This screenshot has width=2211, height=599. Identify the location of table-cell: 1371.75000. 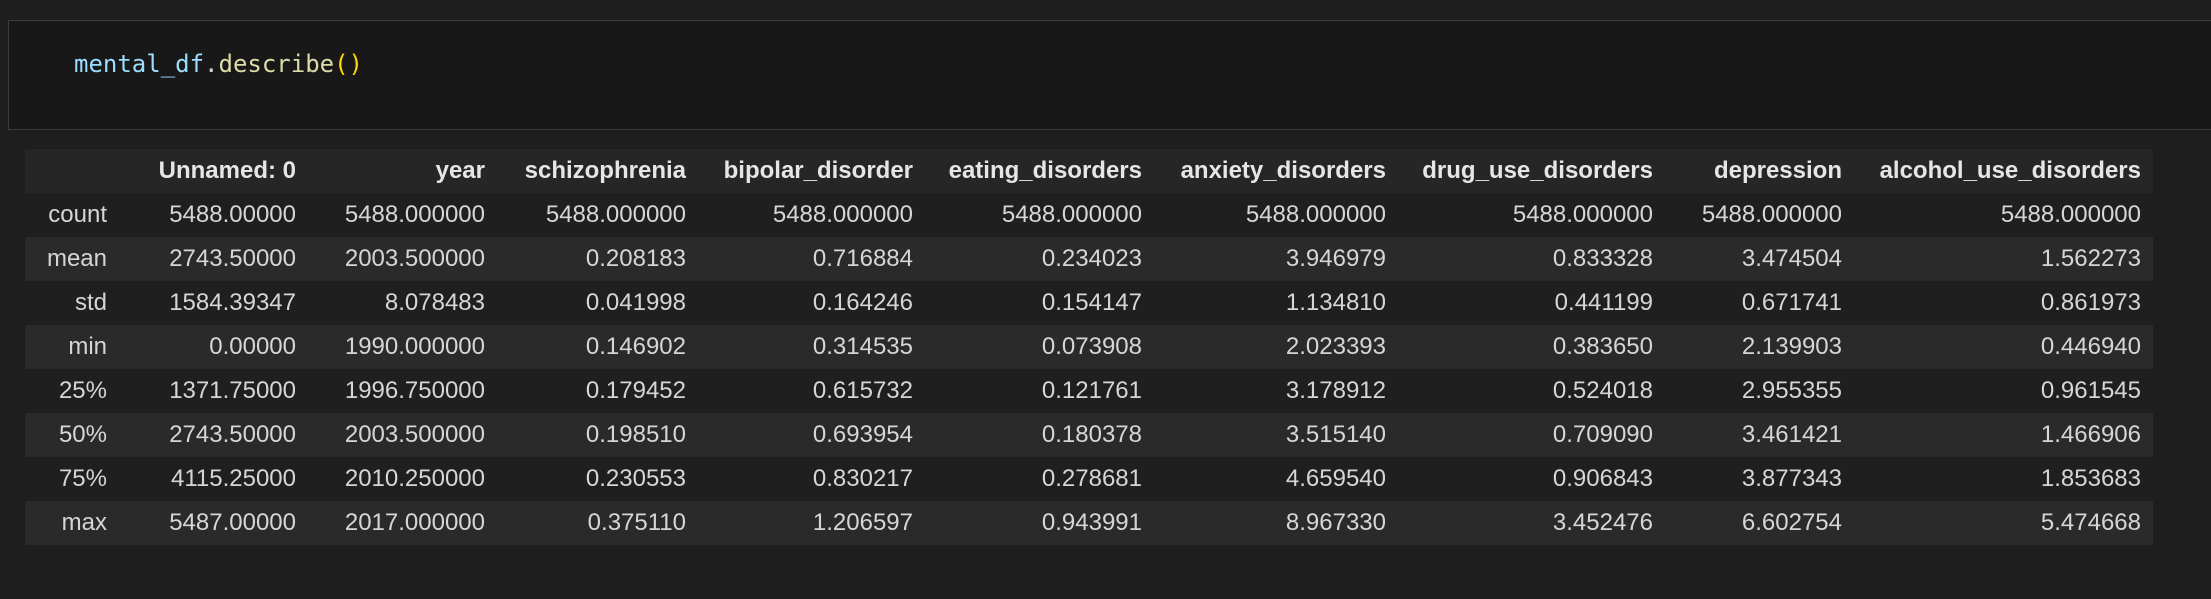
(232, 390).